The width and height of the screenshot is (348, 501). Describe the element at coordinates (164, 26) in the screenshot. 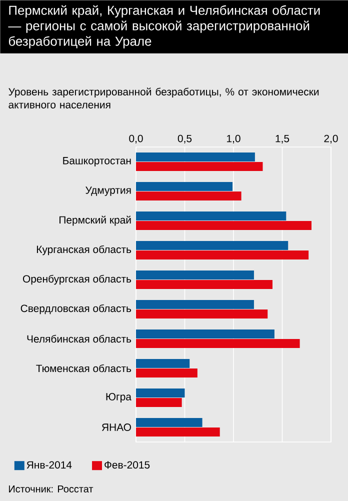

I see `chart-title: Пермский край, Курганская и Челябинская области — регионы с самой высокой зарегистрированной безработицей на Урале` at that location.